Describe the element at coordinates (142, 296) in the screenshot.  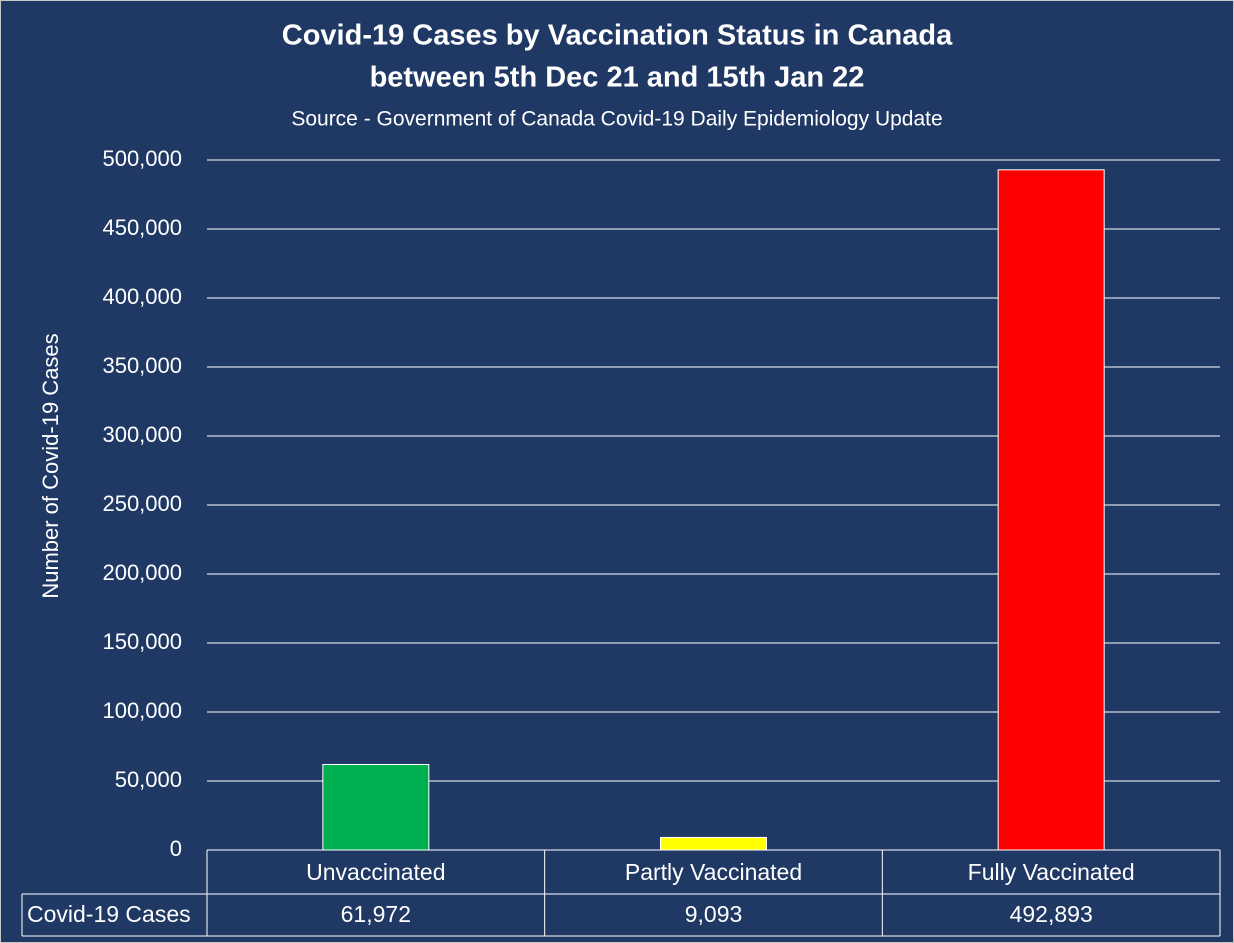
I see `y-tick-label: 400,000` at that location.